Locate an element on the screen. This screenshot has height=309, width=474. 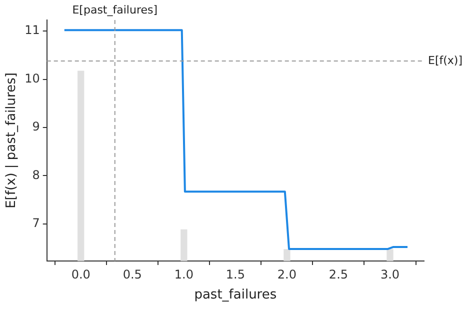
y-axis-title: E[f(x) | past_failures] is located at coordinates (12, 140).